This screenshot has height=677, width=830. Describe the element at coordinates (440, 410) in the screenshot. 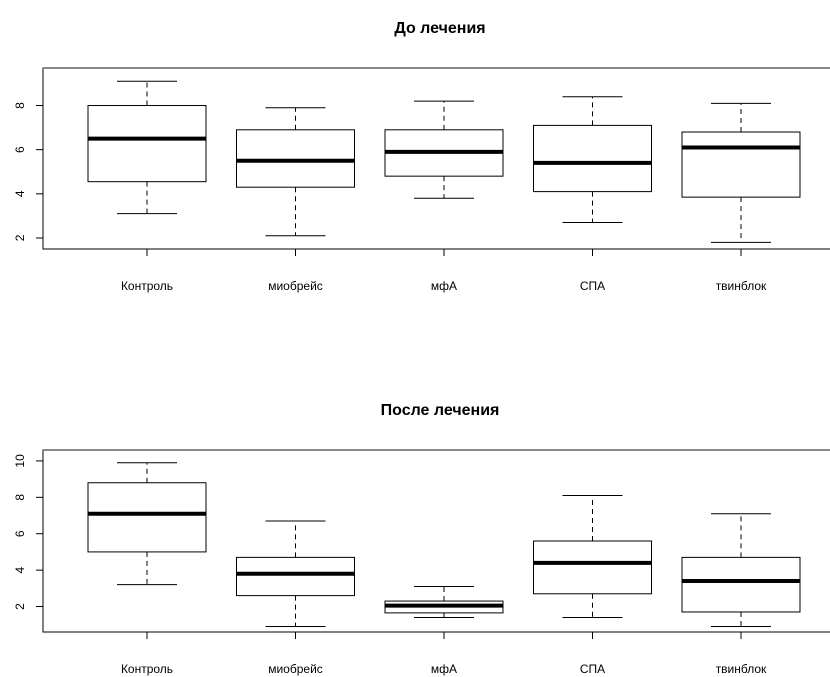

I see `chart-title: После лечения` at that location.